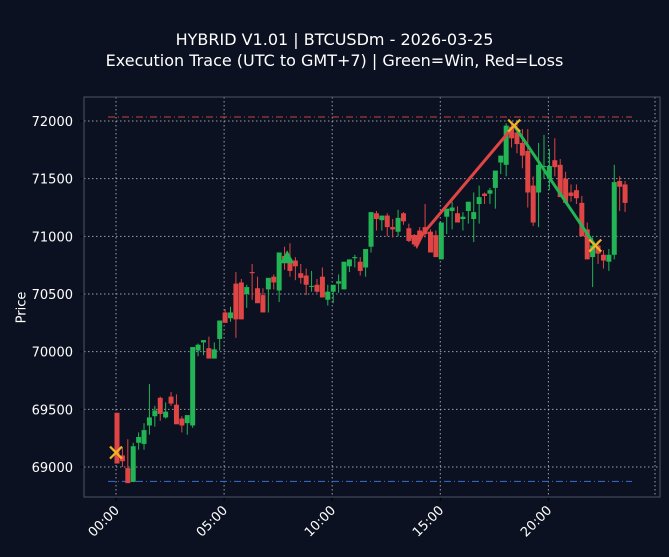  What do you see at coordinates (52, 295) in the screenshot?
I see `y-tick-label: 70500` at bounding box center [52, 295].